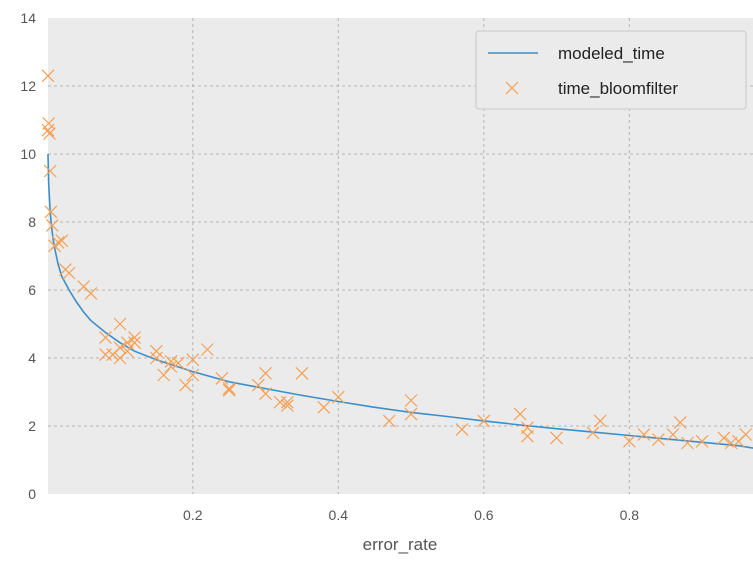  Describe the element at coordinates (32, 426) in the screenshot. I see `y-tick-label: 2` at that location.